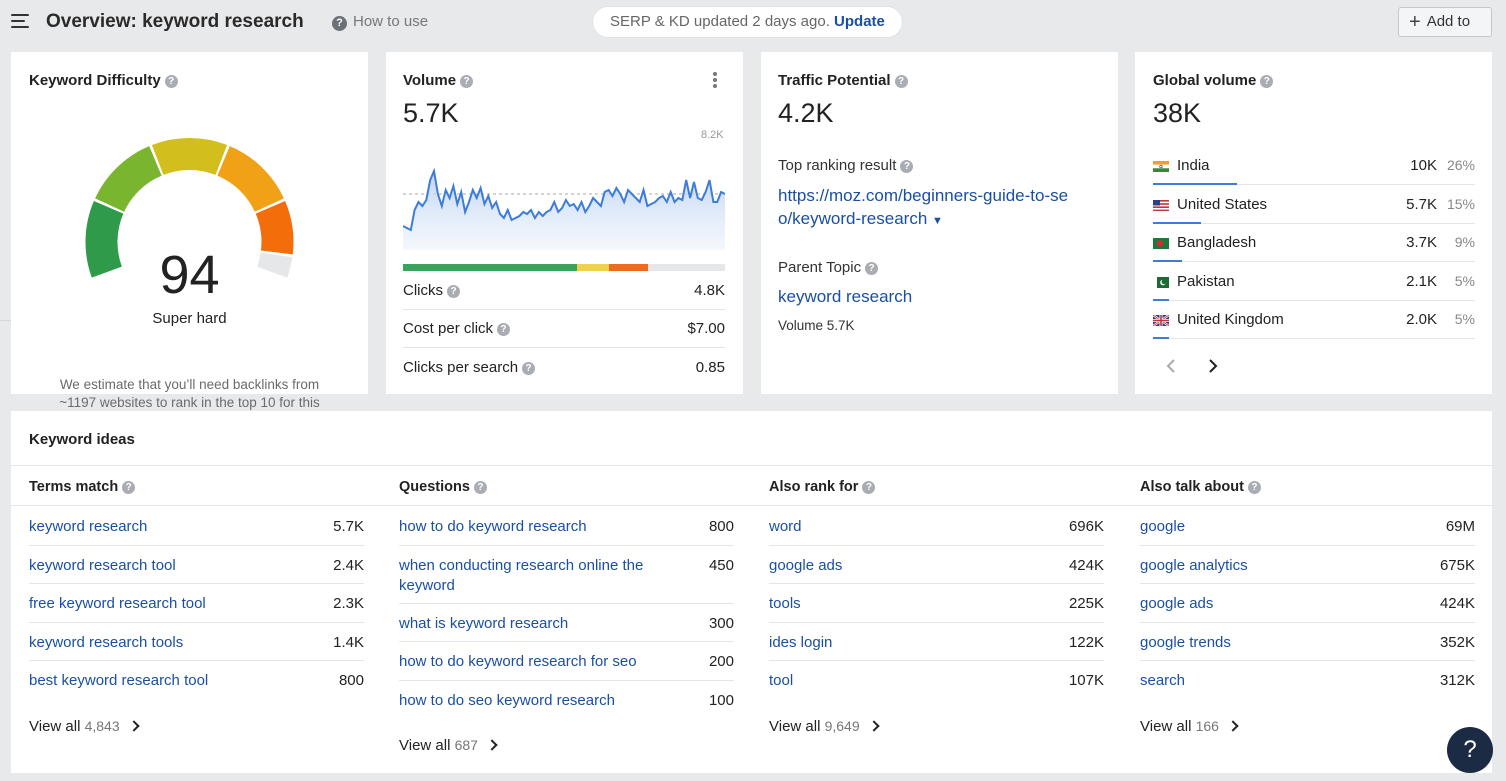 This screenshot has width=1506, height=781. I want to click on view-all-link: View all 687, so click(448, 745).